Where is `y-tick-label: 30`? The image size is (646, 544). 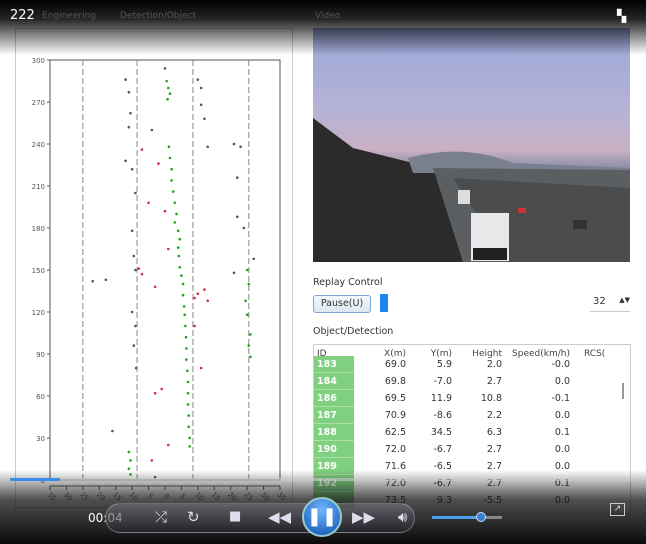 y-tick-label: 30 is located at coordinates (40, 439).